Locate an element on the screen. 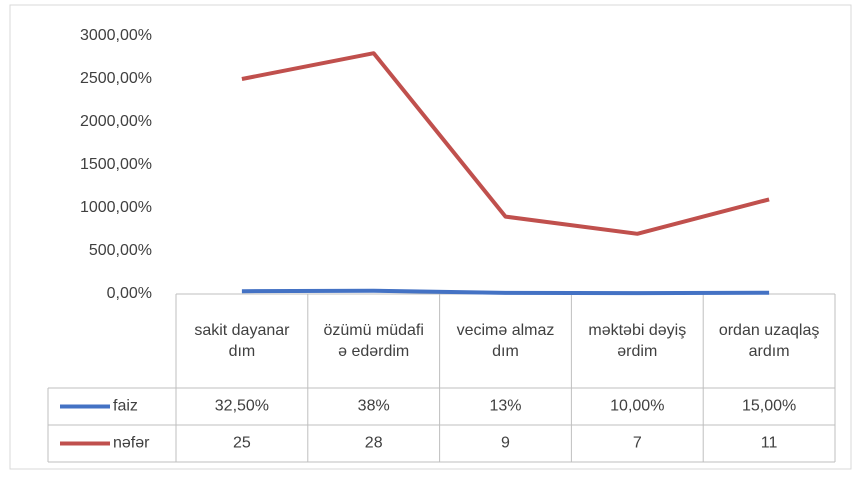  y-tick-label: 3000,00% is located at coordinates (116, 35).